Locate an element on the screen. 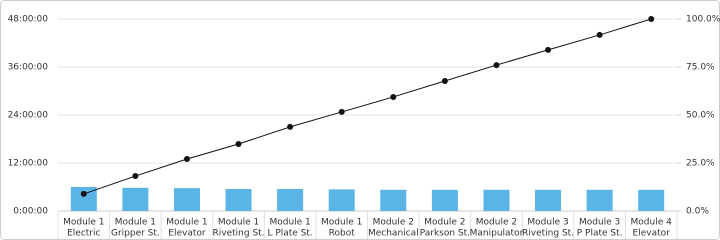 This screenshot has height=240, width=720. x-tick-label: Manipulator is located at coordinates (497, 234).